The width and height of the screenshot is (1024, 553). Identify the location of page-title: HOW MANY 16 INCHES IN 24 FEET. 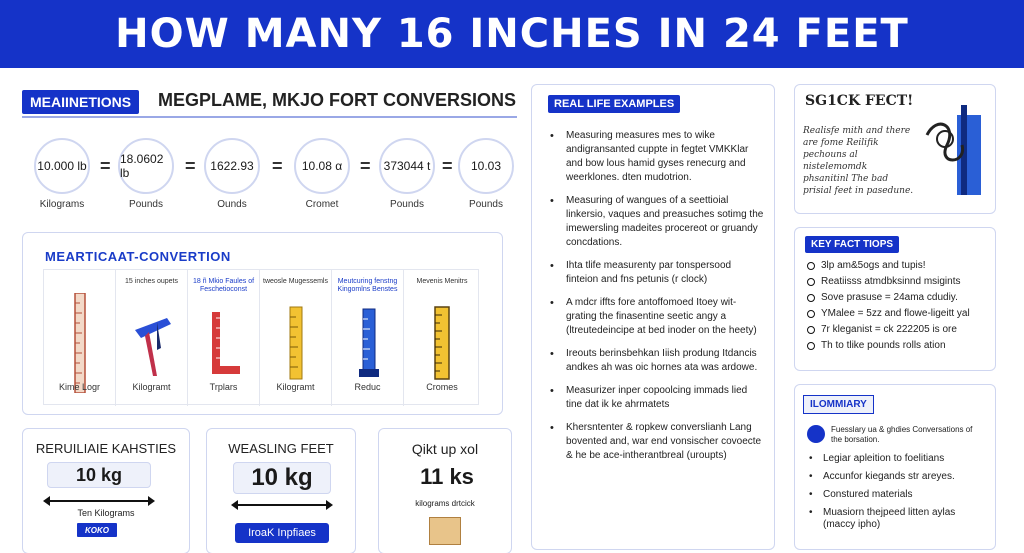
(512, 34).